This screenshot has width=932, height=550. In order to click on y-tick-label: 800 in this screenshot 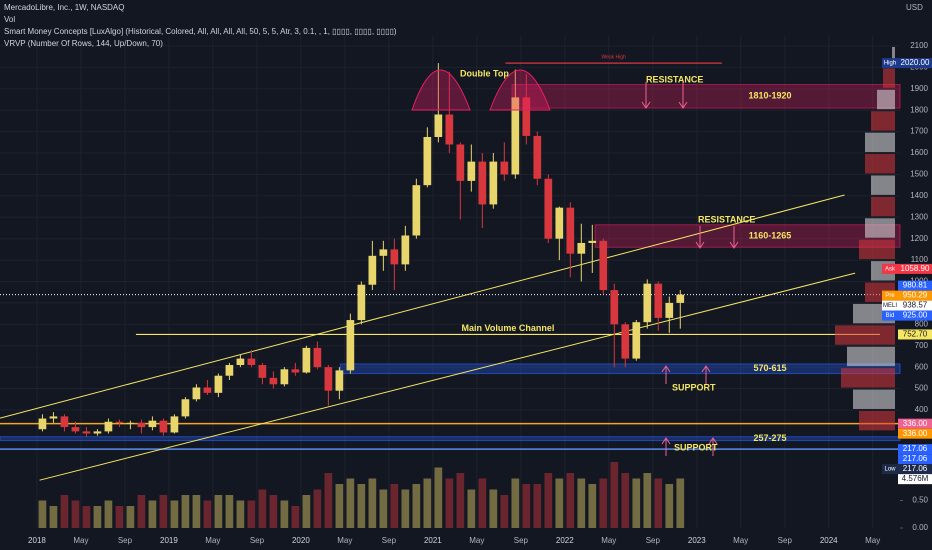, I will do `click(922, 323)`.